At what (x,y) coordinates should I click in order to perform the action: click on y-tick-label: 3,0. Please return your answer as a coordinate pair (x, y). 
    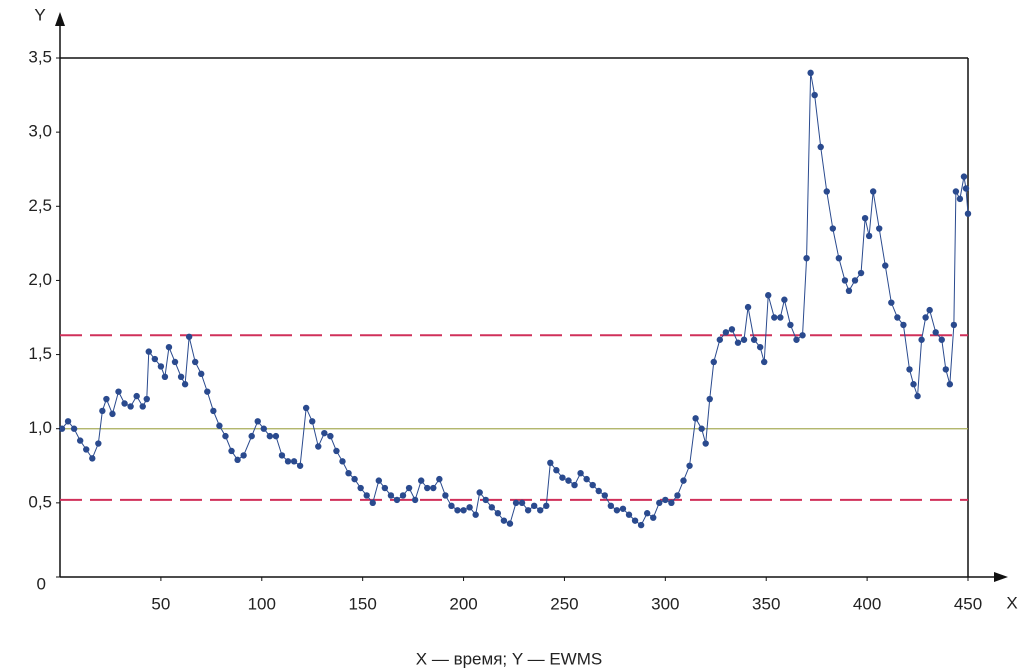
    Looking at the image, I should click on (40, 131).